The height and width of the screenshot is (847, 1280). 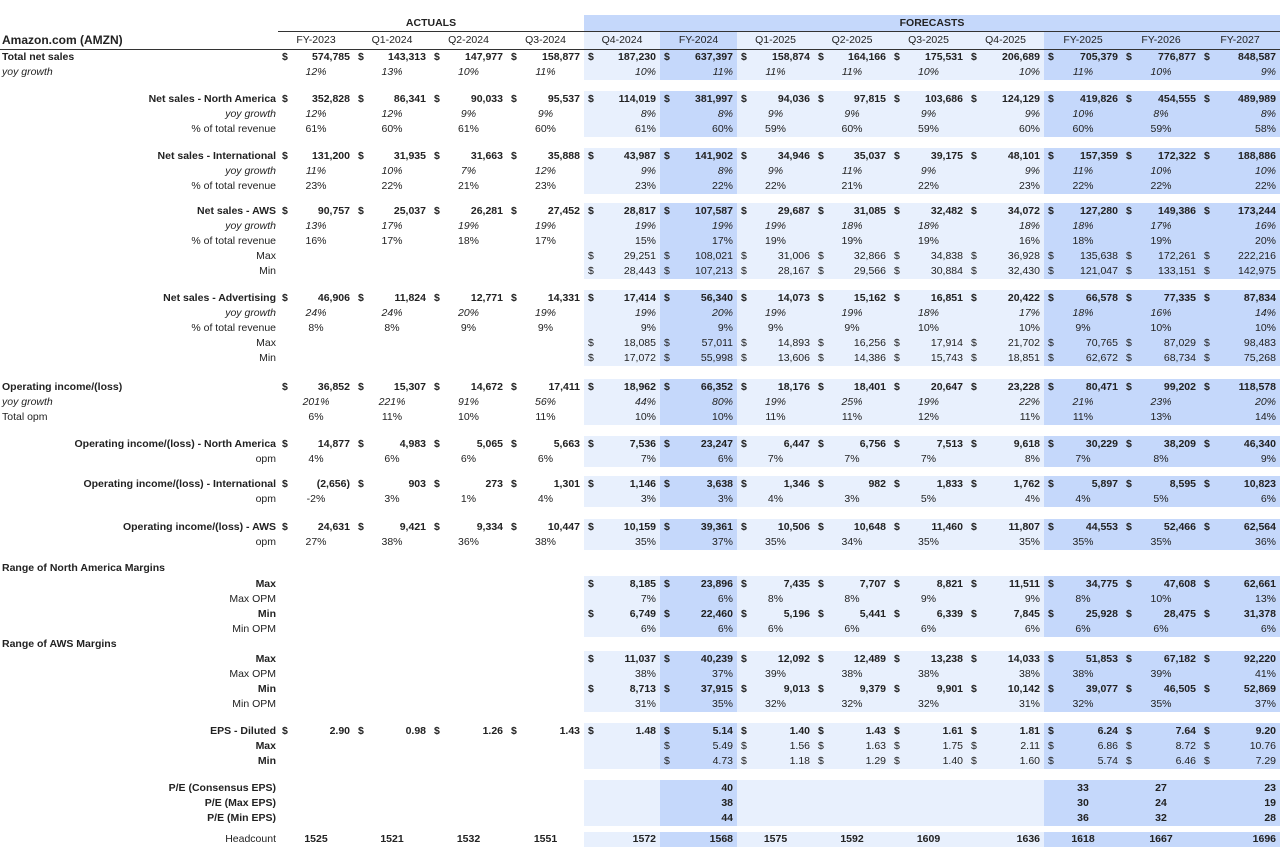 I want to click on table-cell: 36, so click(x=1083, y=818).